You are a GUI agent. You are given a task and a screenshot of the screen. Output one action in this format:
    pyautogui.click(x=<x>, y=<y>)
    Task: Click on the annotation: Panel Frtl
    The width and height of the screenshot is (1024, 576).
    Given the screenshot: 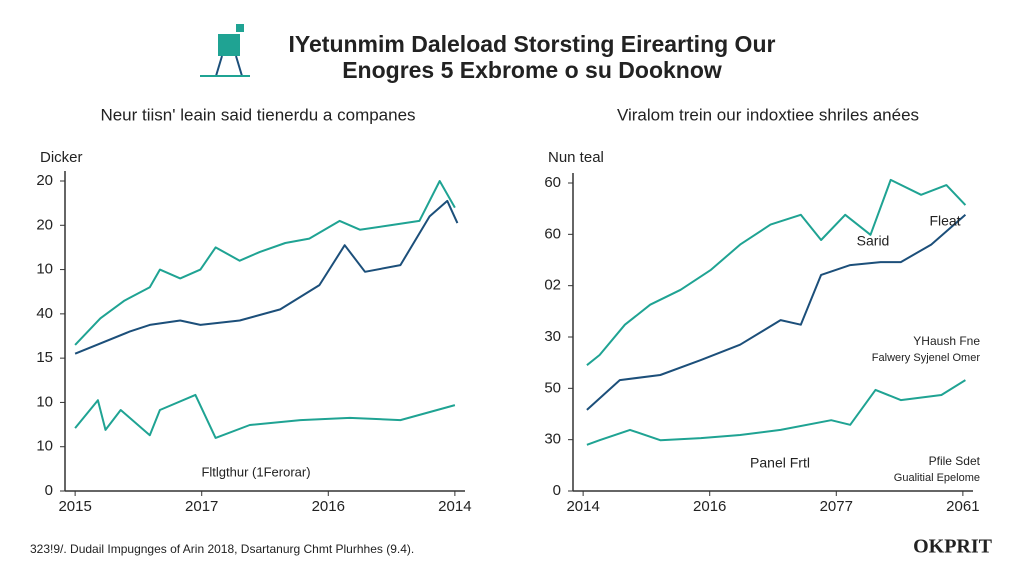 What is the action you would take?
    pyautogui.click(x=780, y=463)
    